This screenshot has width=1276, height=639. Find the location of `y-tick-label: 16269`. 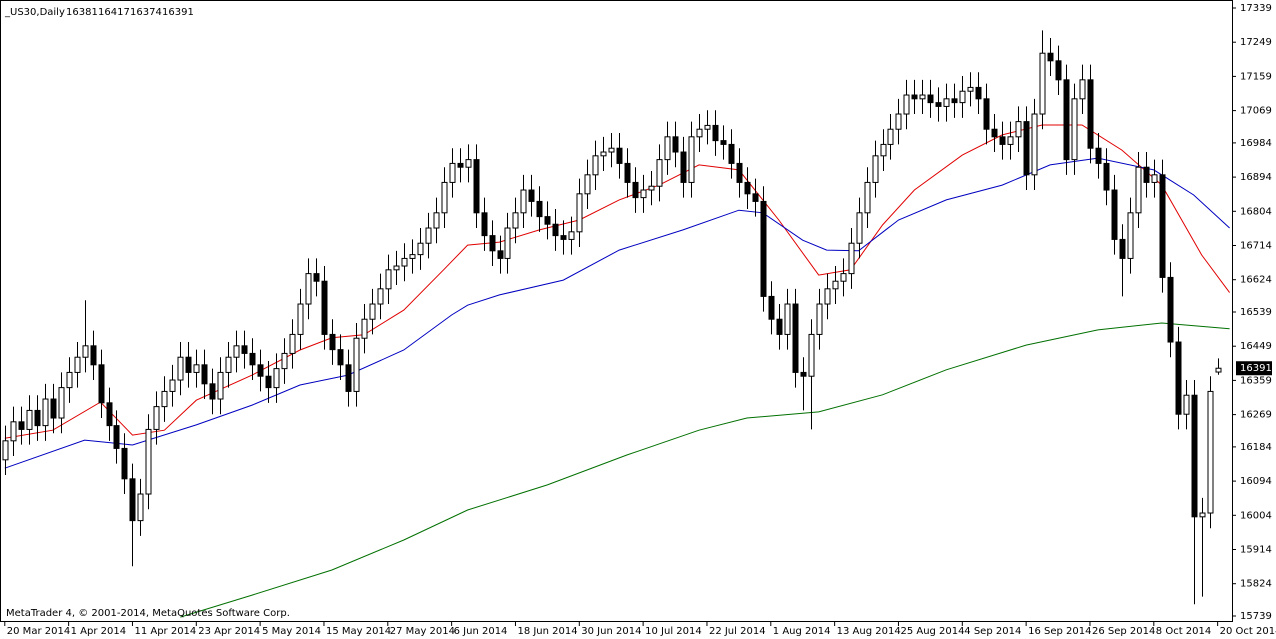

y-tick-label: 16269 is located at coordinates (1256, 415).